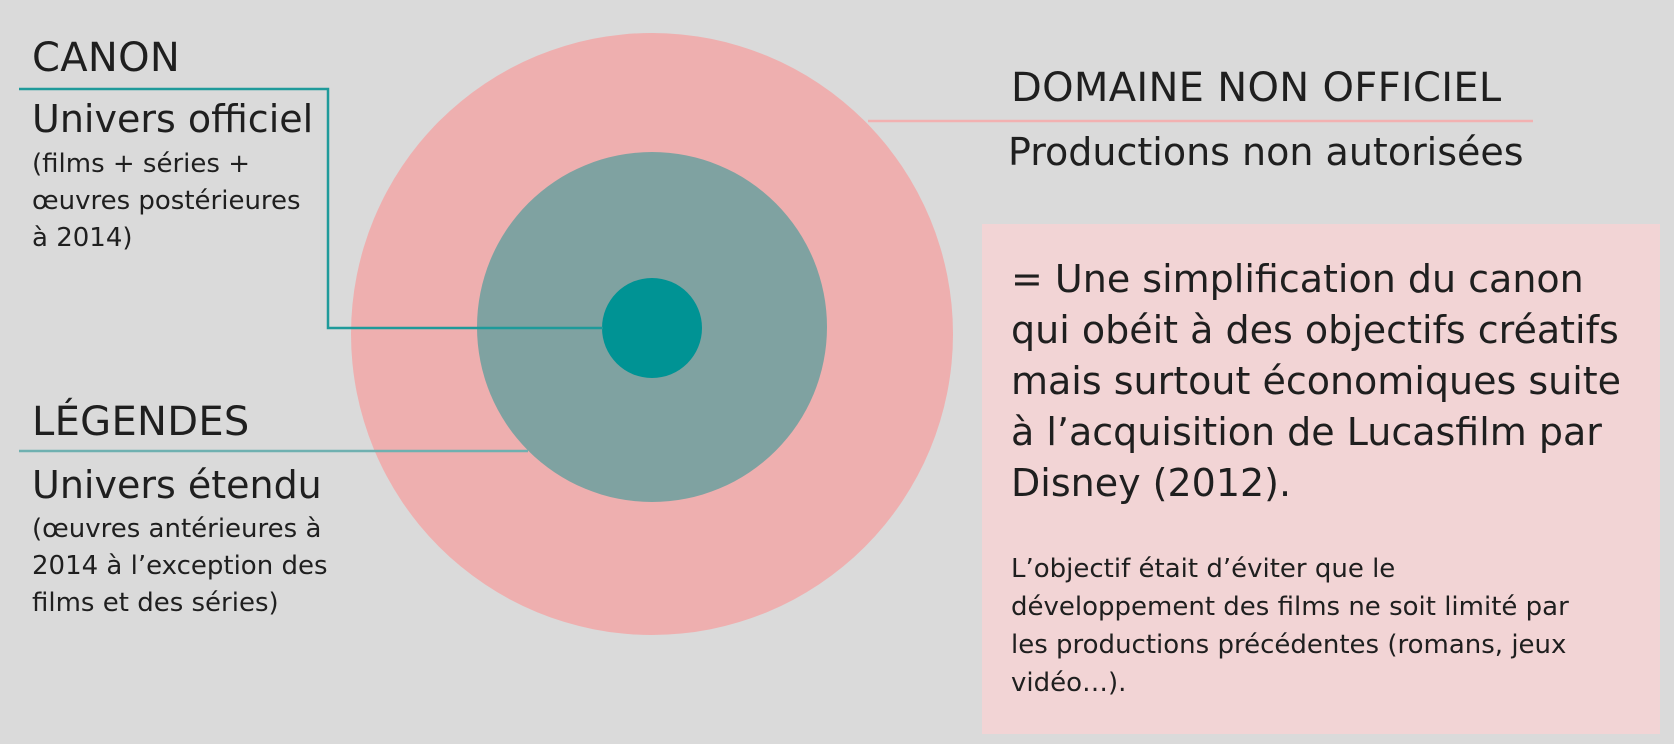 The width and height of the screenshot is (1674, 744). I want to click on note-main-line: qui obéit à des objectifs créatifs, so click(1315, 330).